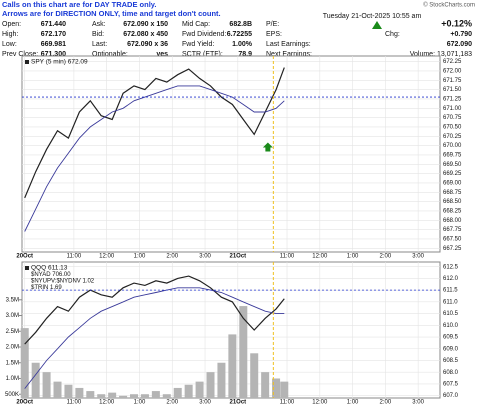 The height and width of the screenshot is (406, 480). I want to click on y-tick-label: 670.75, so click(452, 118).